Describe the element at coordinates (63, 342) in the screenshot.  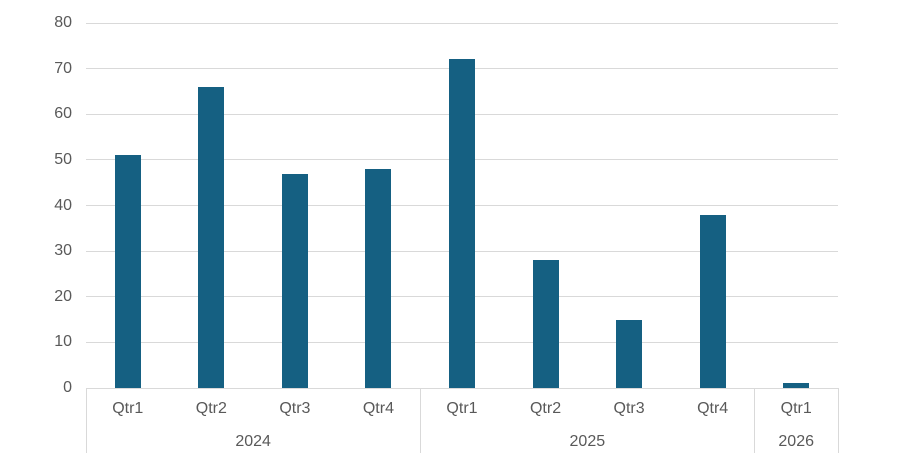
I see `y-axis-tick-label: 10` at that location.